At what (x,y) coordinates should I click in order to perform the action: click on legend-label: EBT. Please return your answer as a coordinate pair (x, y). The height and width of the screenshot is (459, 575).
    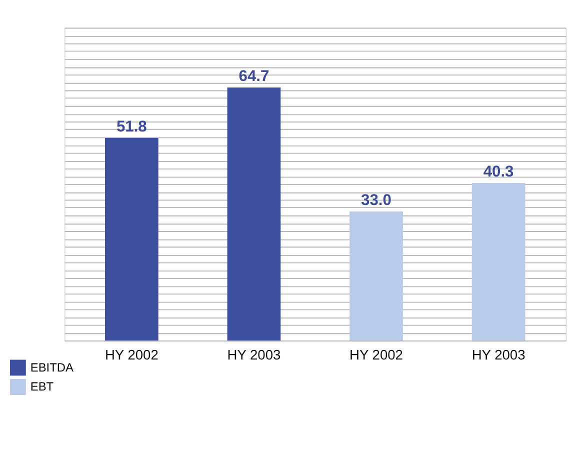
    Looking at the image, I should click on (42, 387).